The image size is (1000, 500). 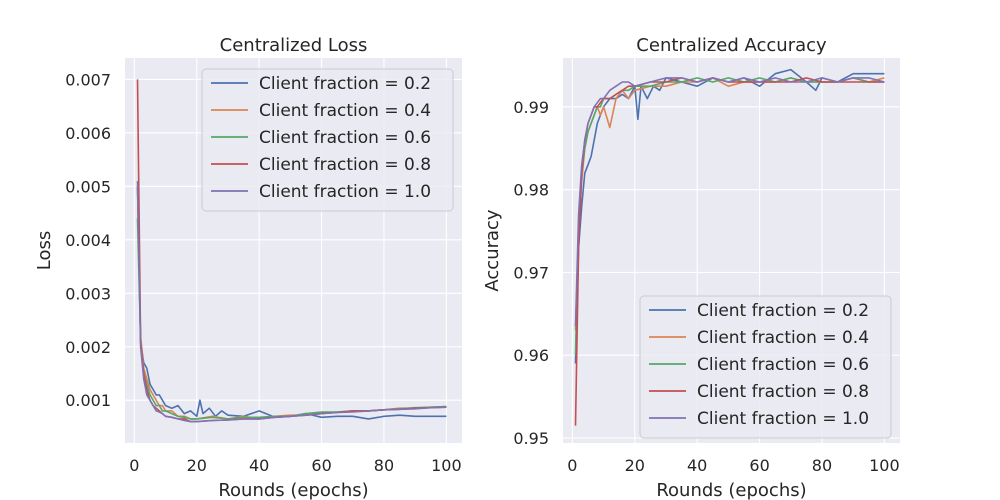 I want to click on y-tick-label: 0.001, so click(x=88, y=400).